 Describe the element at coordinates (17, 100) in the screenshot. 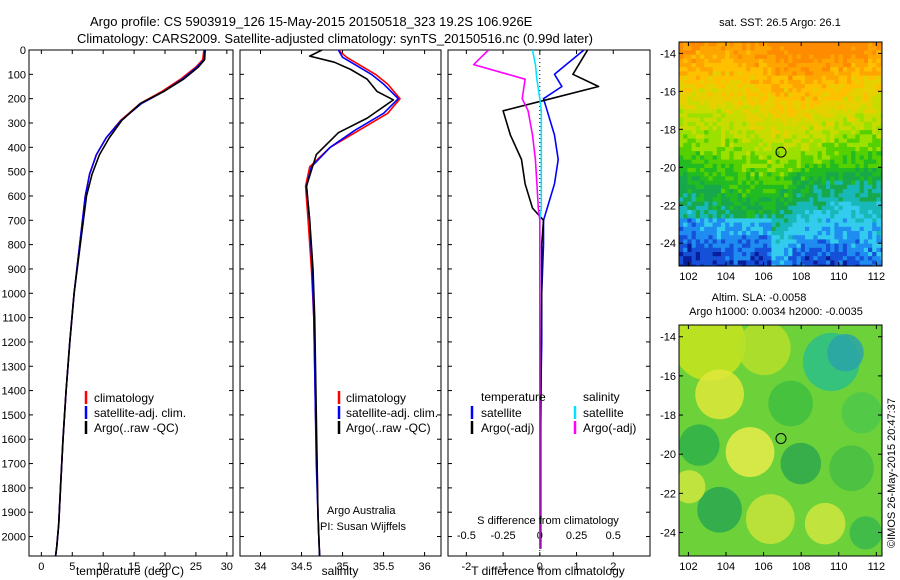

I see `y-tick-label: 200` at that location.